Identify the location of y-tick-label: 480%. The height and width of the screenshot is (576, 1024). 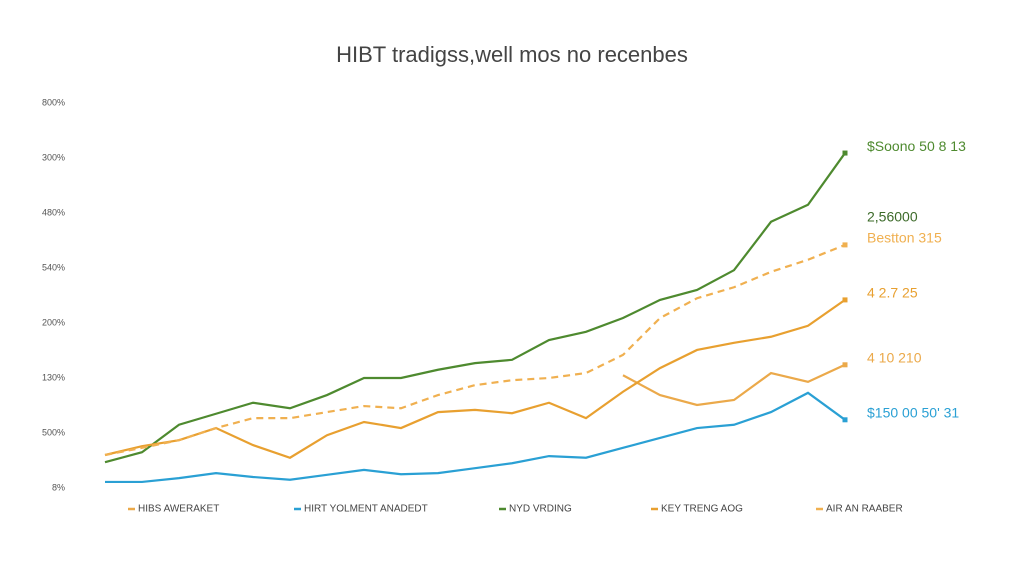
(53, 212).